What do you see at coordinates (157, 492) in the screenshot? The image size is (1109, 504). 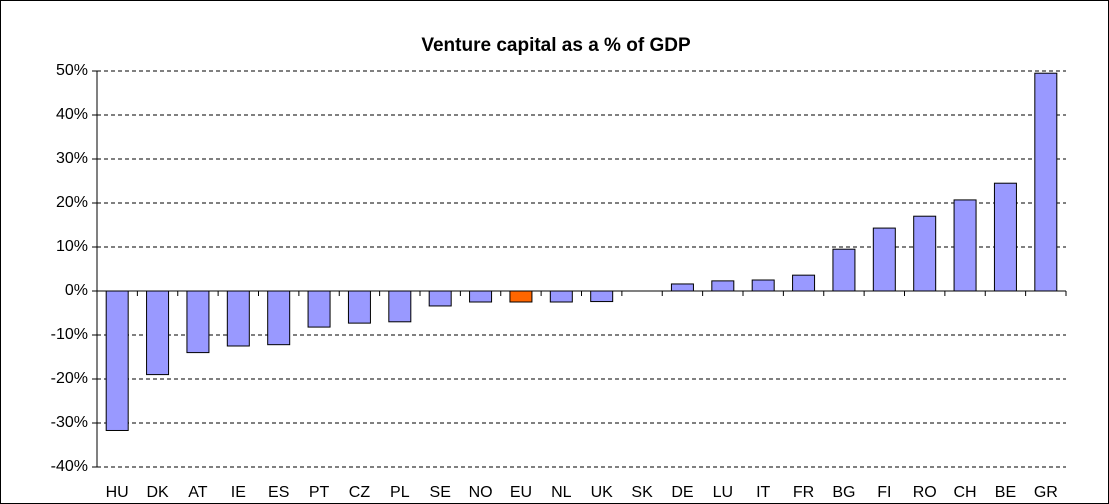 I see `x-tick-label: DK` at bounding box center [157, 492].